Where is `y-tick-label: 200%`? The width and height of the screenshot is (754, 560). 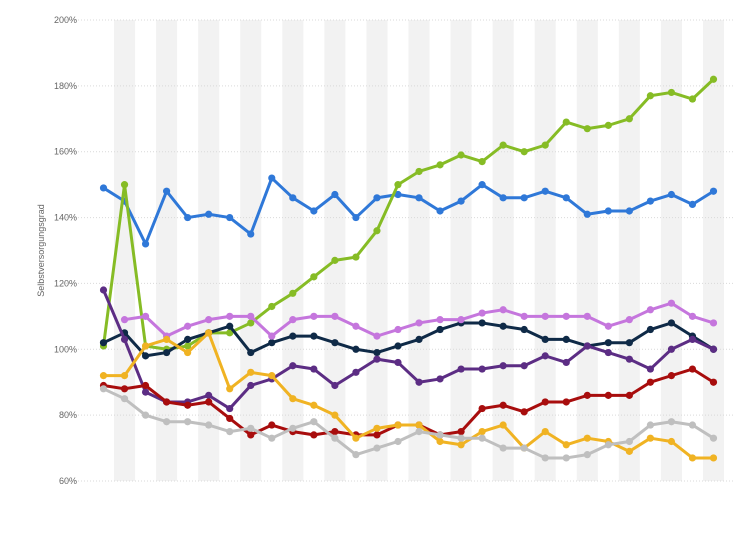
y-tick-label: 200% is located at coordinates (65, 20).